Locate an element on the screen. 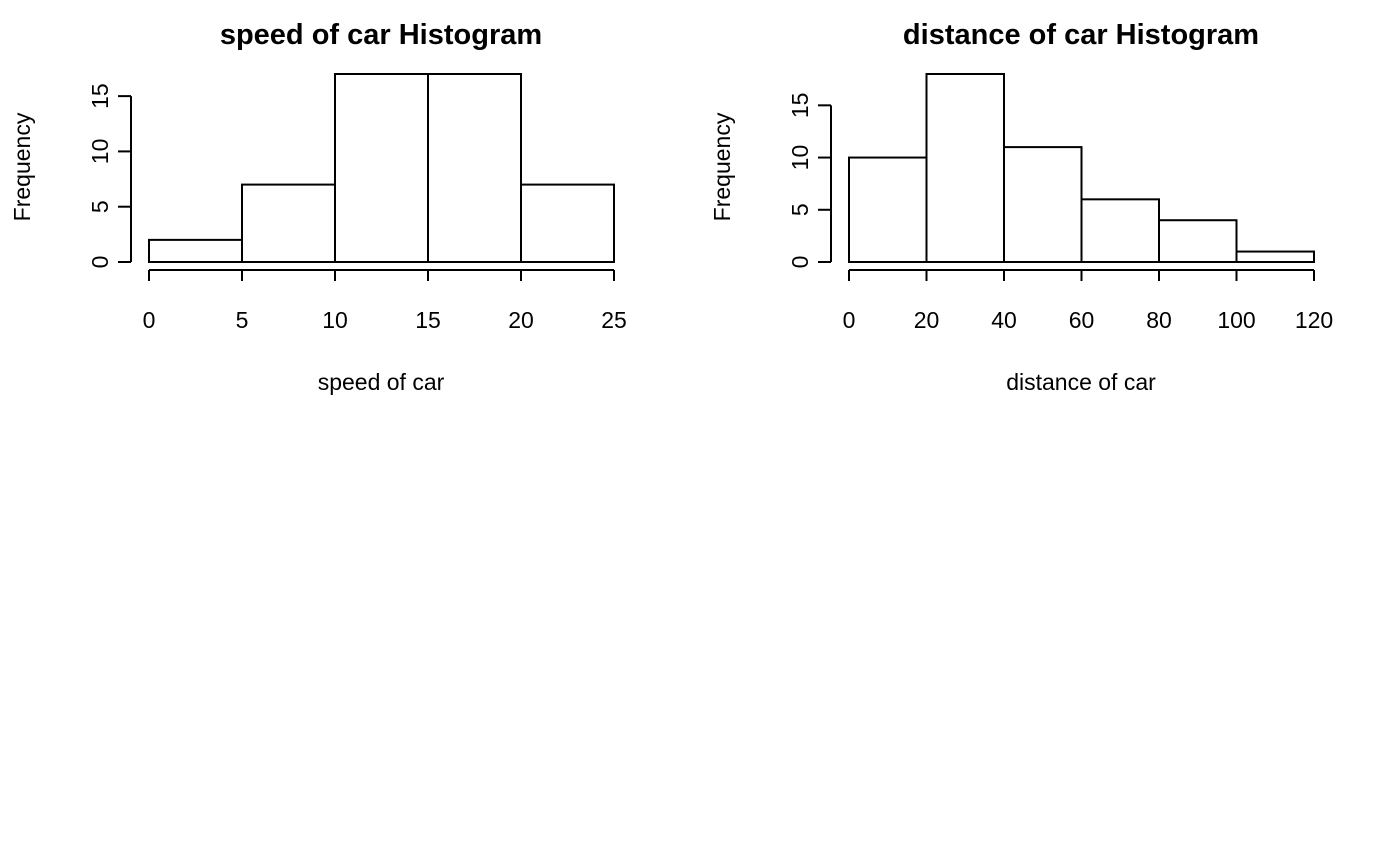 This screenshot has height=865, width=1400. x-tick-label: 15 is located at coordinates (428, 320).